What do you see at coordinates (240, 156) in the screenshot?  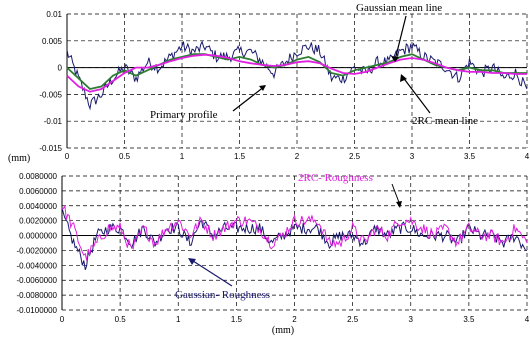 I see `top-x-tick-label: 1.5` at bounding box center [240, 156].